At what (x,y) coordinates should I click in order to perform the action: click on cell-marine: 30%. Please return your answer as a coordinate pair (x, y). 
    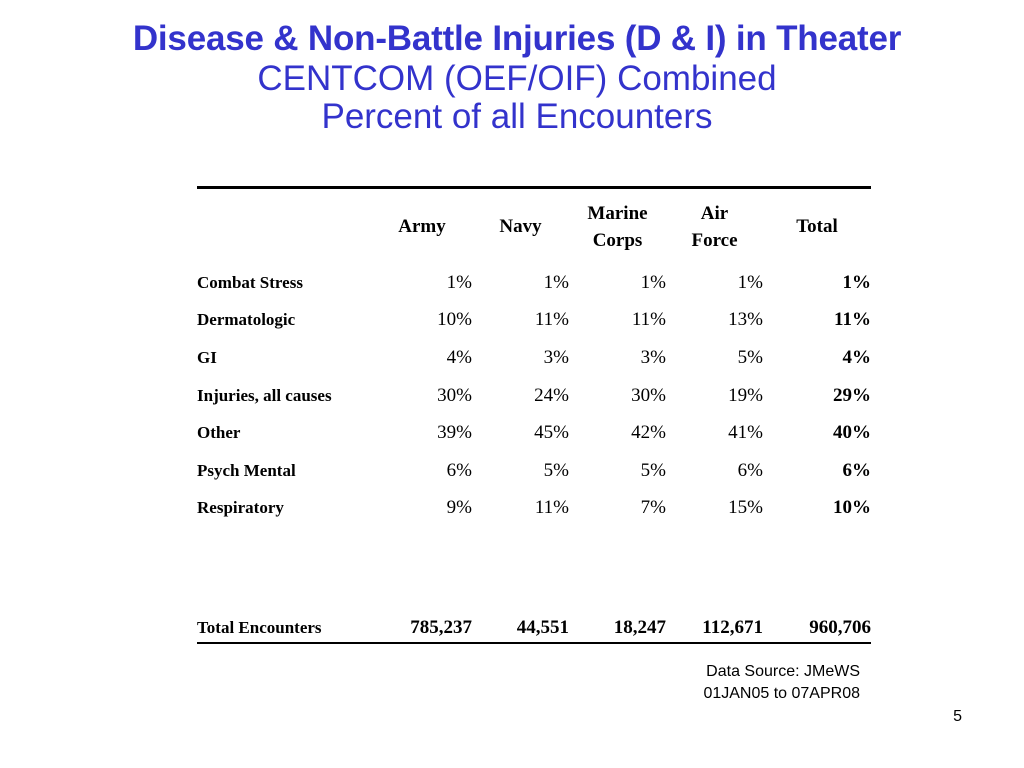
    Looking at the image, I should click on (648, 395).